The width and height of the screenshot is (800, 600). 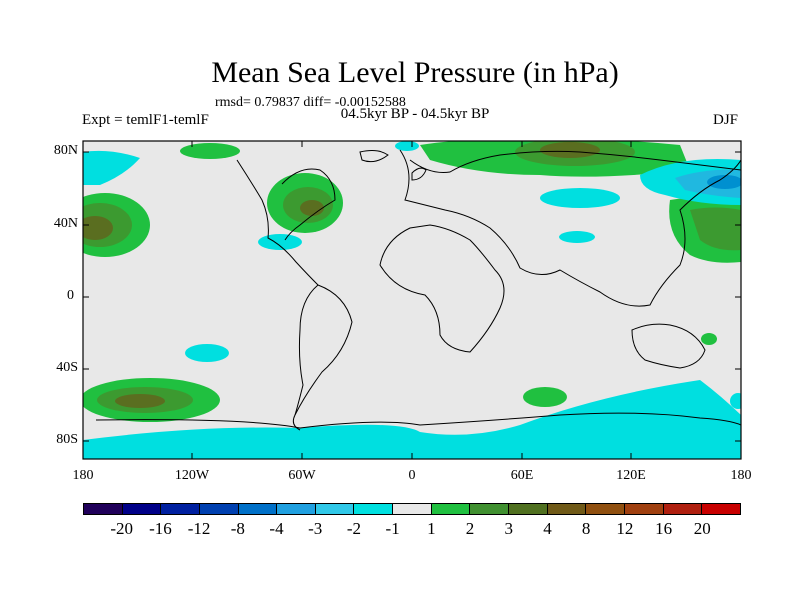 I want to click on colorbar-label: 2, so click(x=470, y=528).